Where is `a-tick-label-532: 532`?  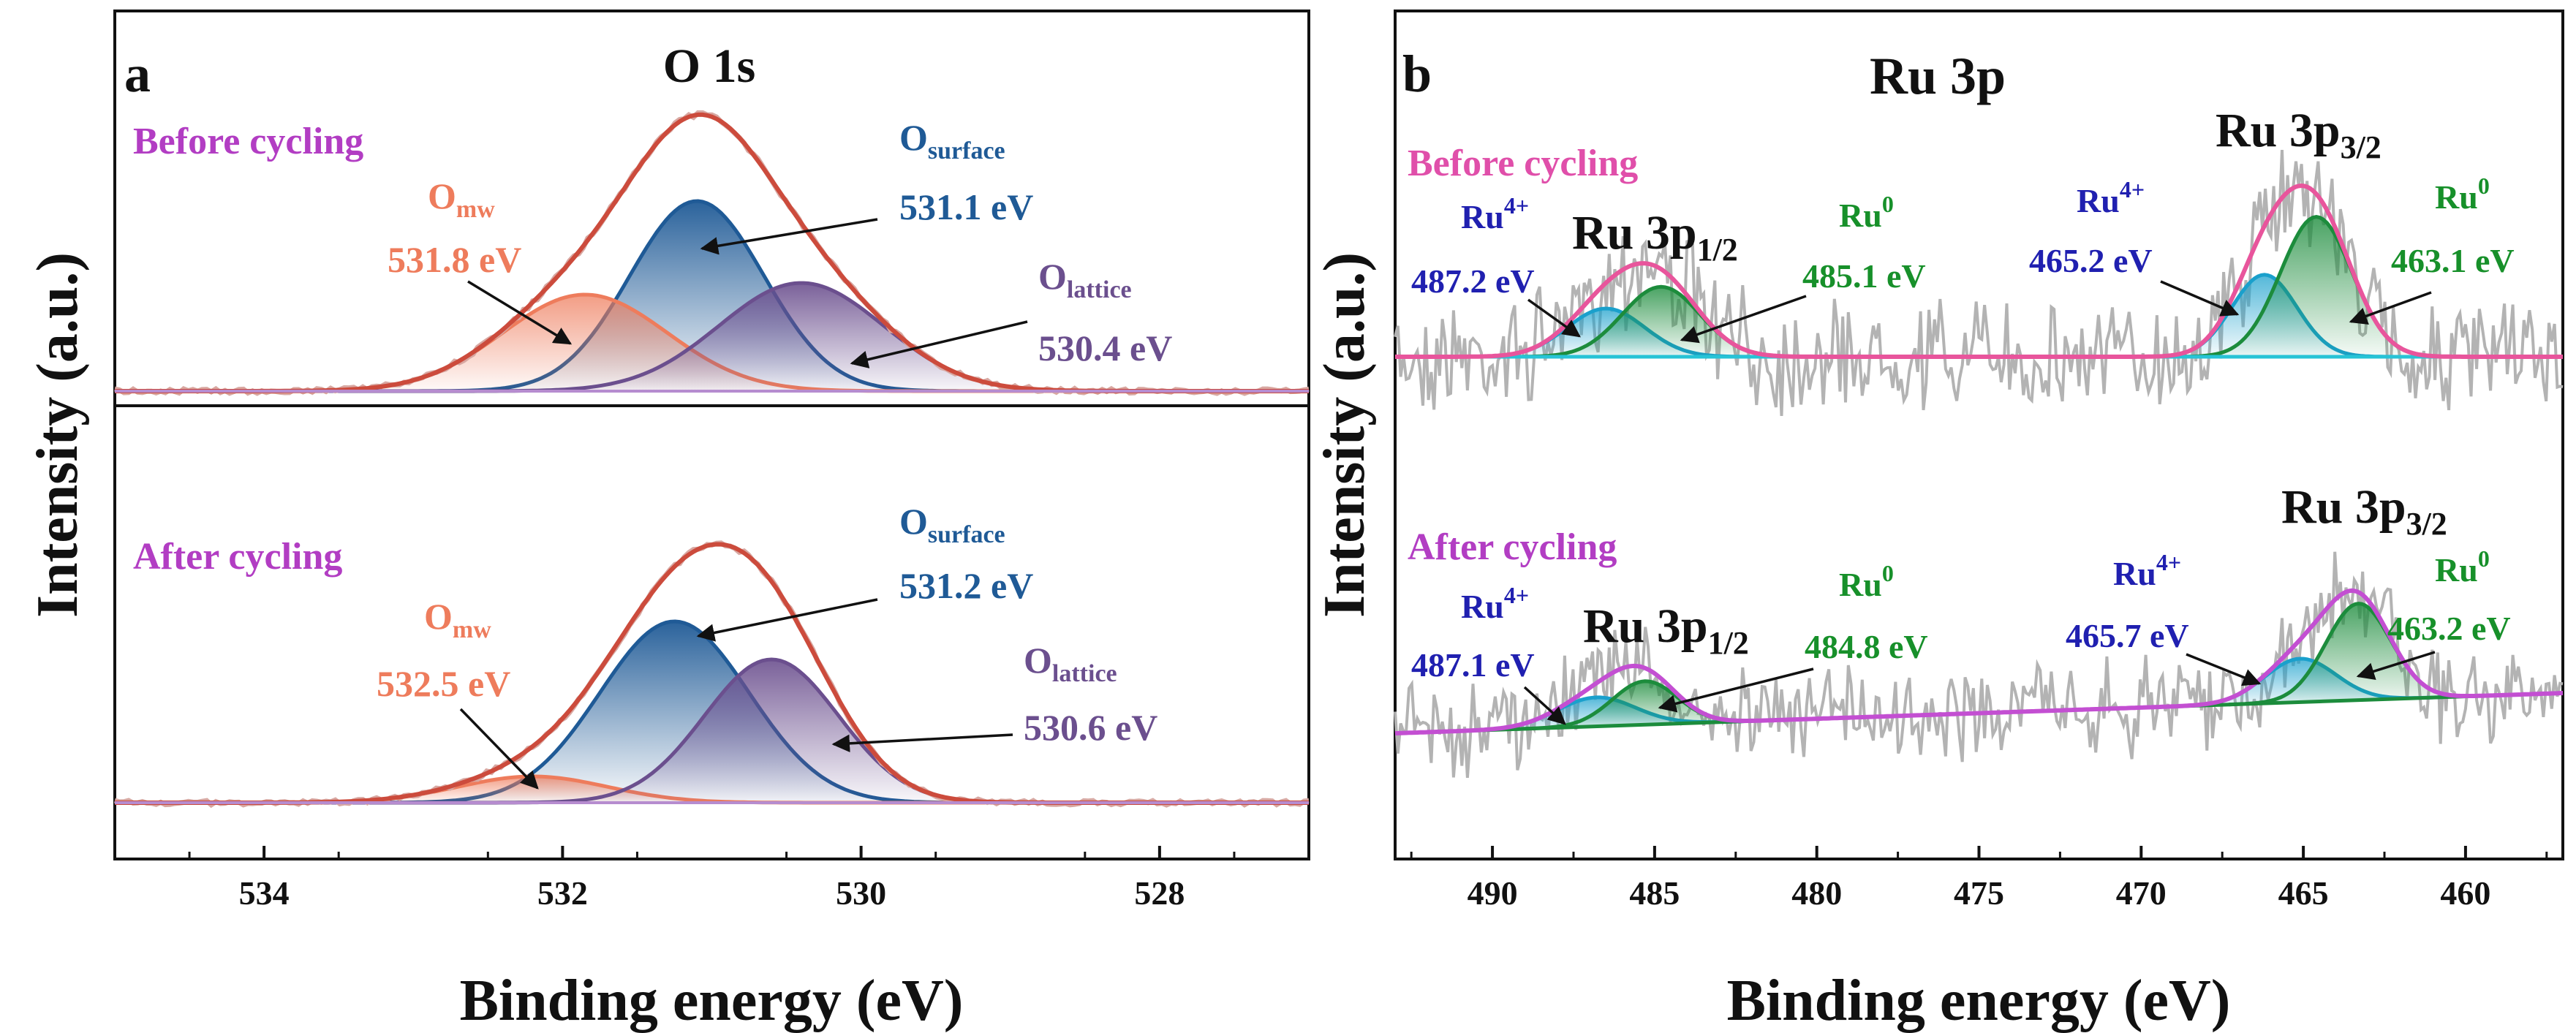 a-tick-label-532: 532 is located at coordinates (562, 893).